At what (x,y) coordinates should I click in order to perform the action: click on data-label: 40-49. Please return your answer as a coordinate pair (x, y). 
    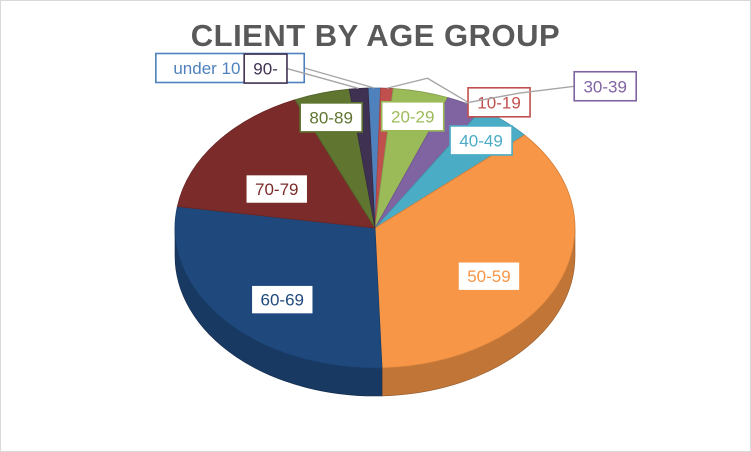
    Looking at the image, I should click on (480, 140).